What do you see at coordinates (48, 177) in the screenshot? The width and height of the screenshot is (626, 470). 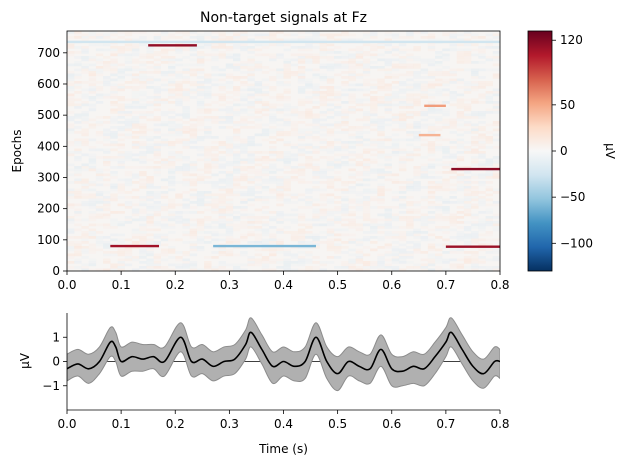 I see `y-tick-label: 300` at bounding box center [48, 177].